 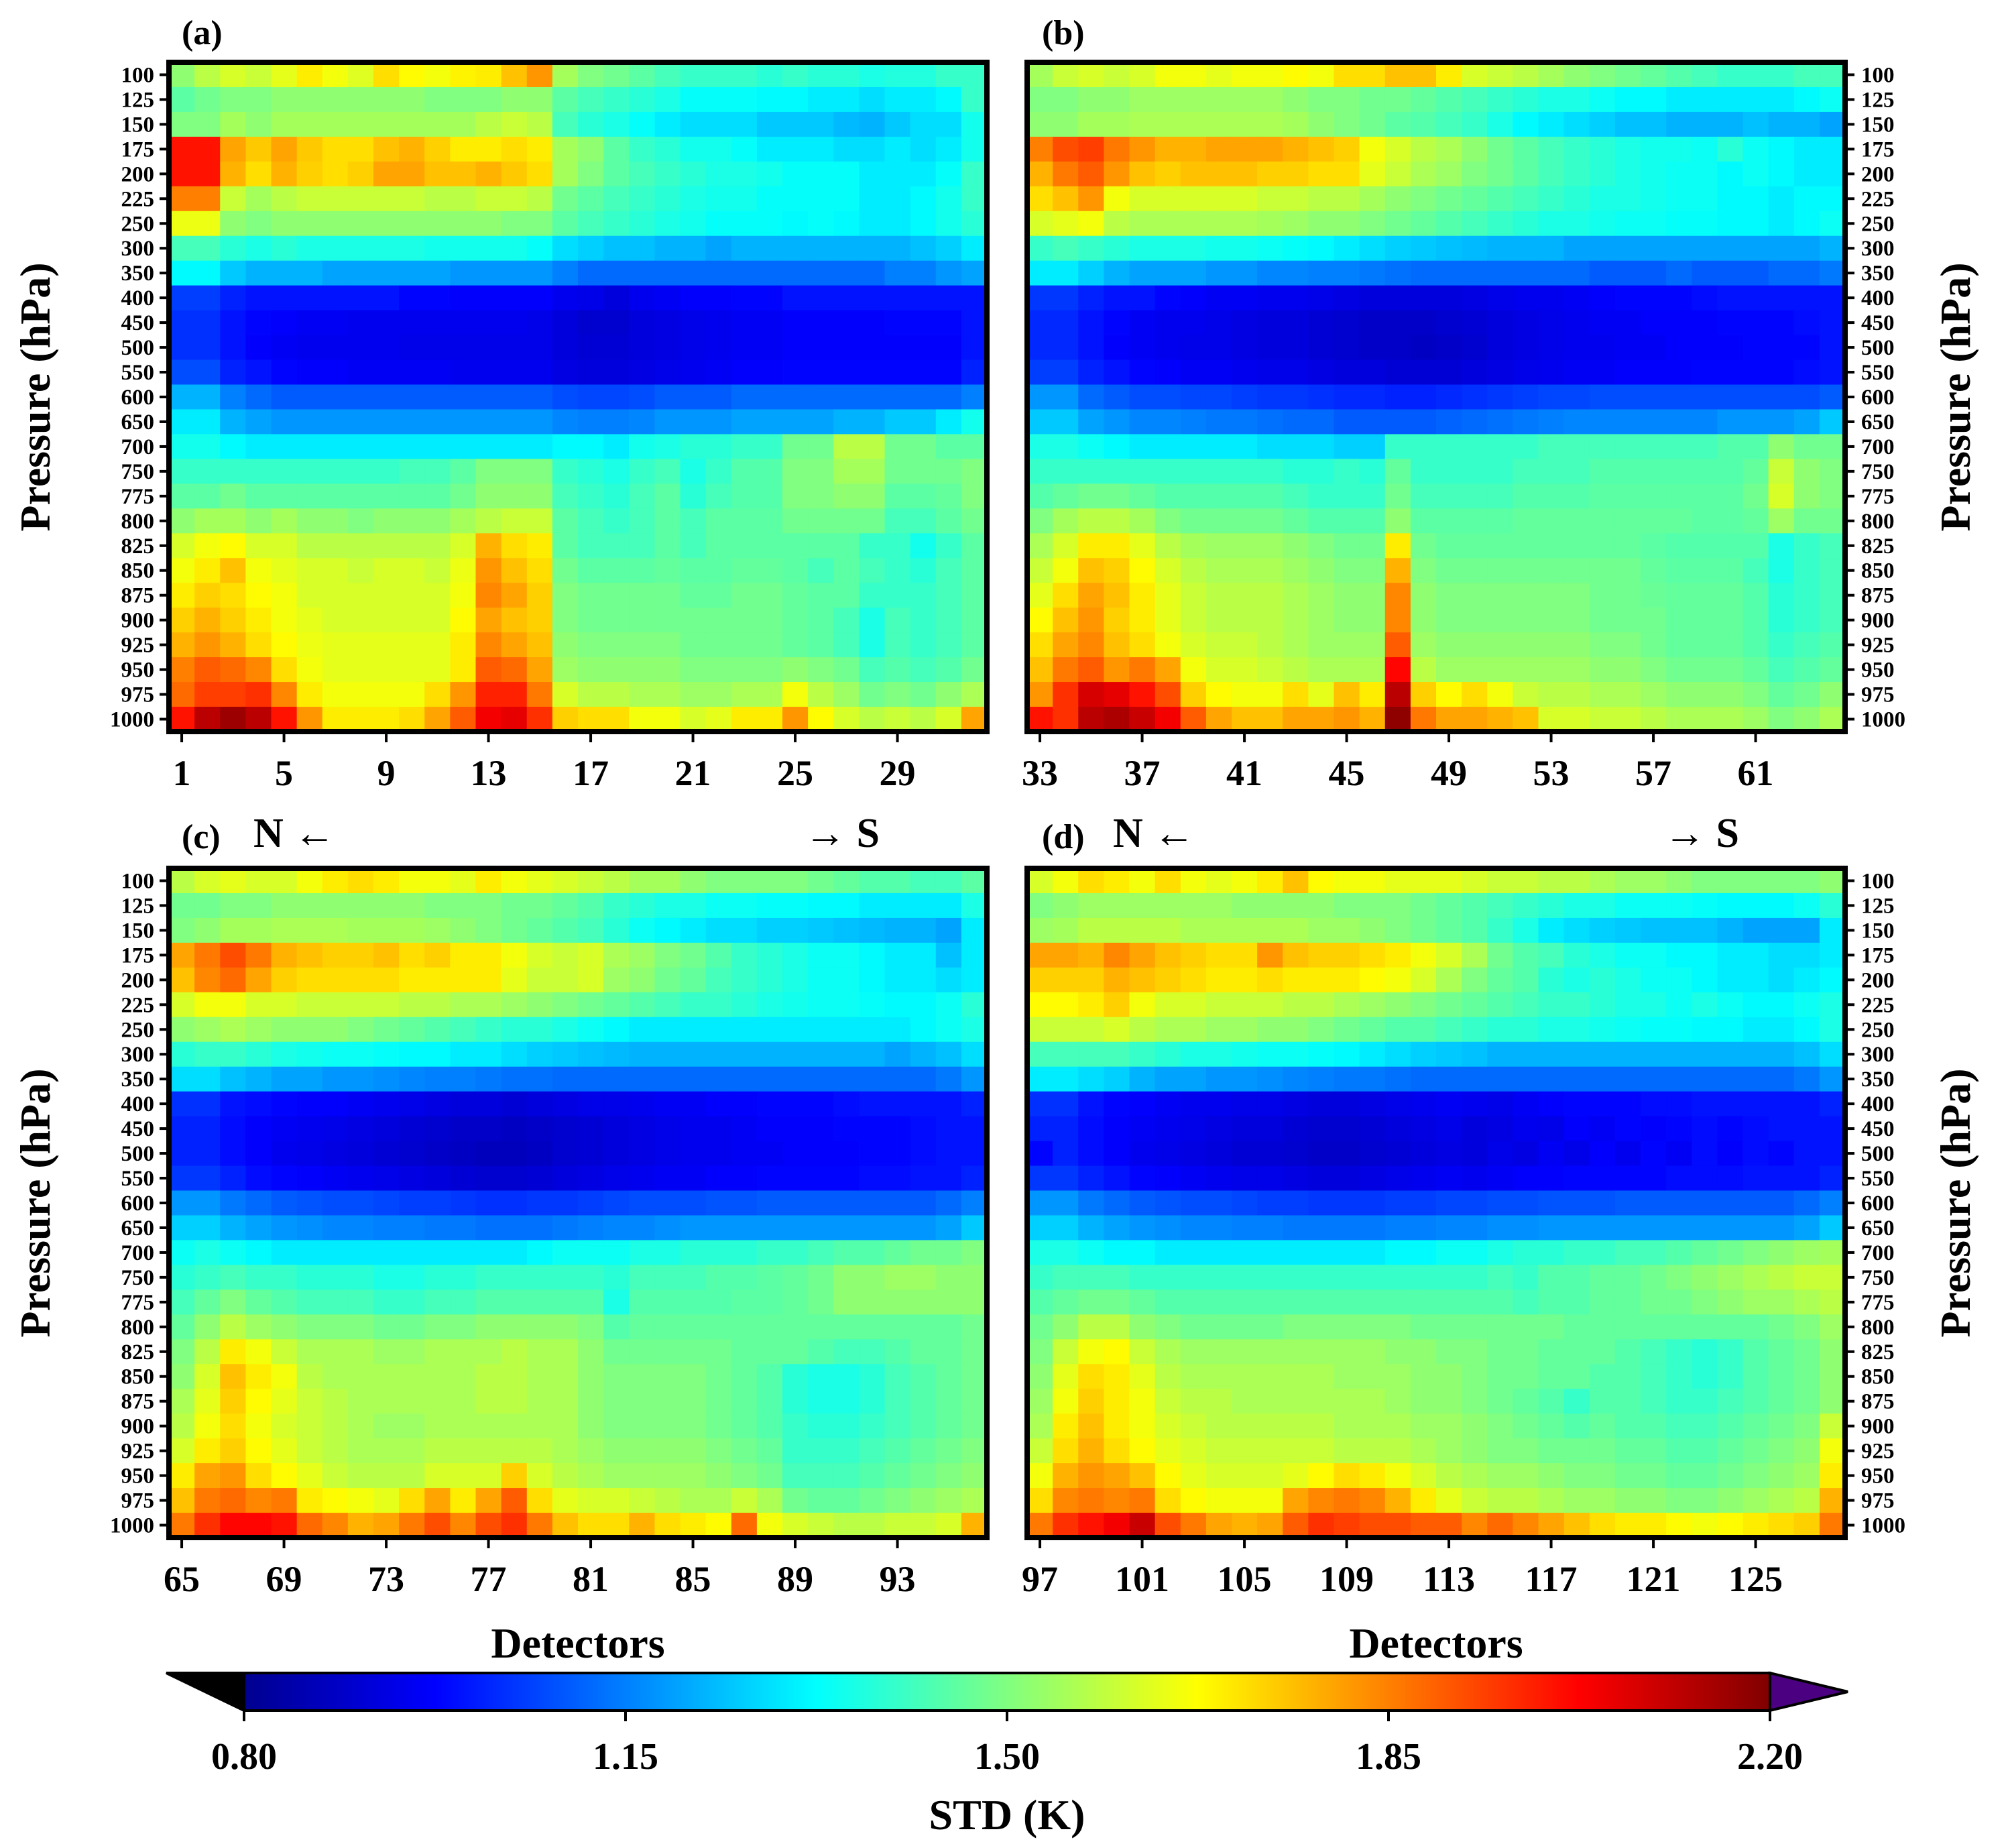 What do you see at coordinates (1878, 1129) in the screenshot?
I see `y-tick-label: 450` at bounding box center [1878, 1129].